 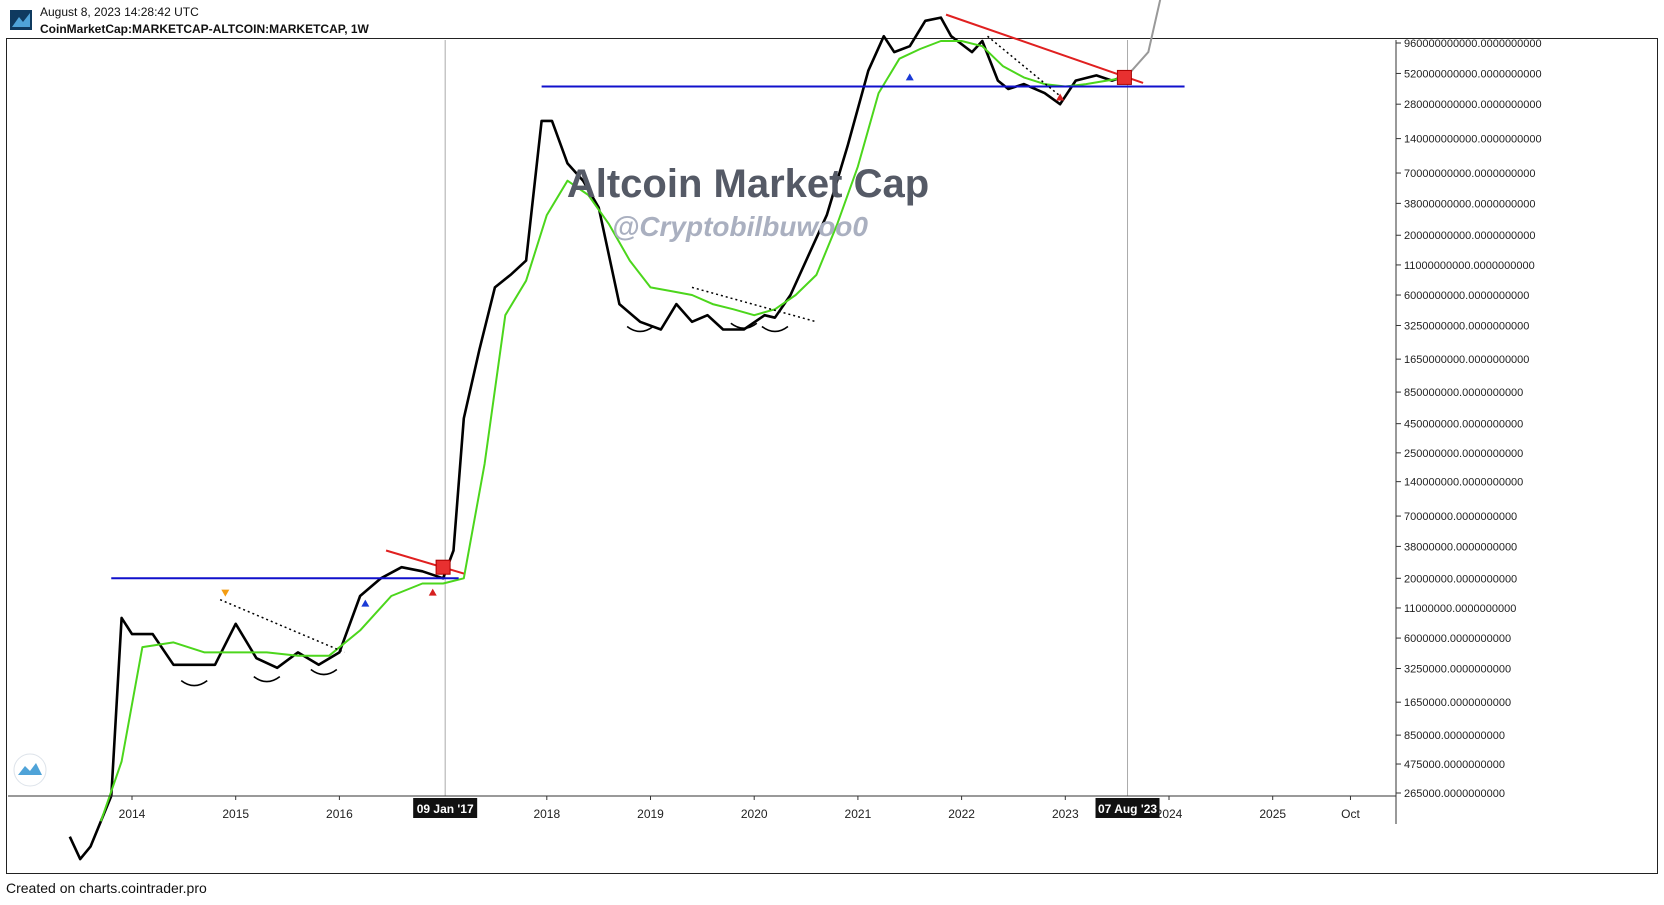 What do you see at coordinates (1065, 814) in the screenshot?
I see `x-tick-label: 2023` at bounding box center [1065, 814].